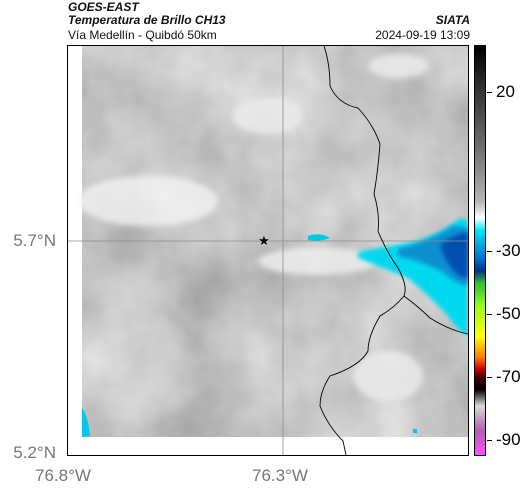  Describe the element at coordinates (280, 475) in the screenshot. I see `lon-tick-76-3: 76.3°W` at that location.